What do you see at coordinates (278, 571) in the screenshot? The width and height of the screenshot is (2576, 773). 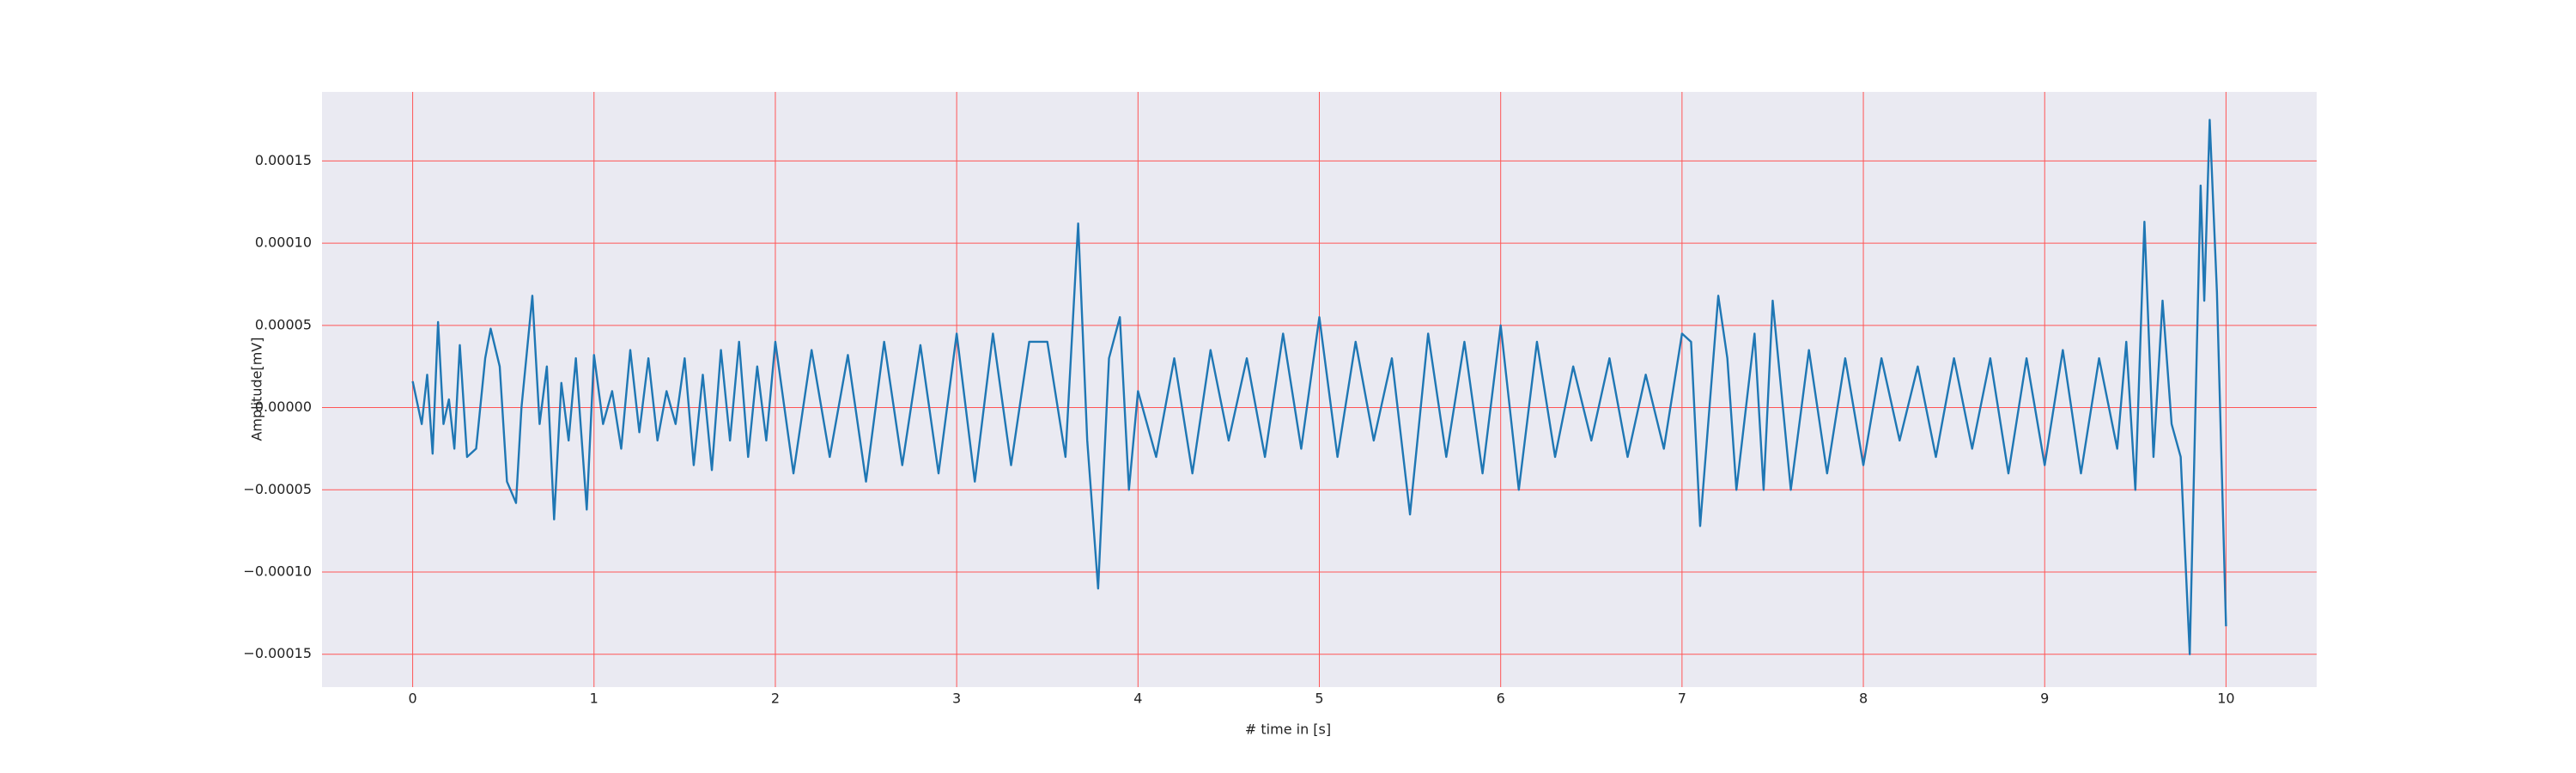 I see `y-tick-label: −0.00010` at bounding box center [278, 571].